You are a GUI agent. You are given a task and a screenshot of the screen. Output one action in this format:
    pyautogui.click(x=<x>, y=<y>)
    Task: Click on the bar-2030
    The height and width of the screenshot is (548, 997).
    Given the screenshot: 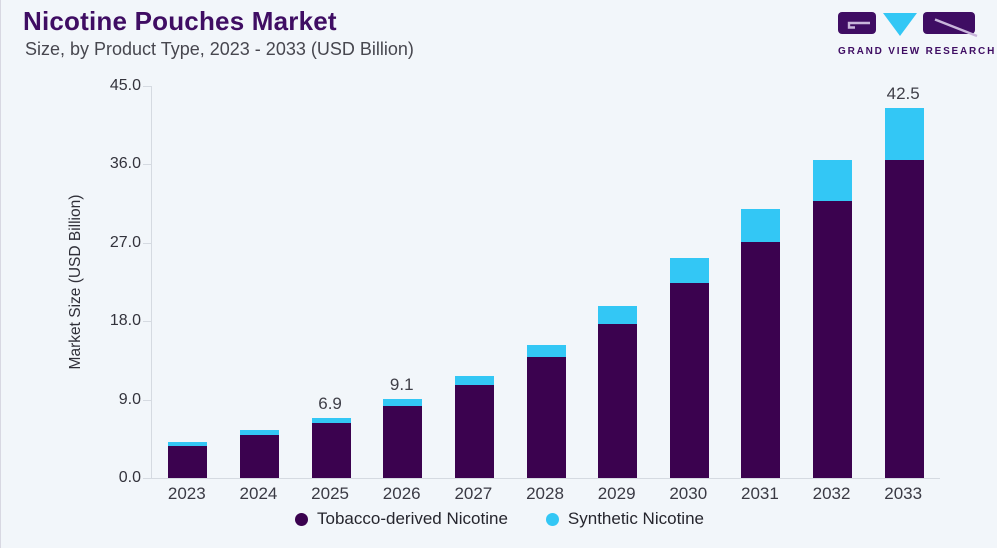 What is the action you would take?
    pyautogui.click(x=689, y=367)
    